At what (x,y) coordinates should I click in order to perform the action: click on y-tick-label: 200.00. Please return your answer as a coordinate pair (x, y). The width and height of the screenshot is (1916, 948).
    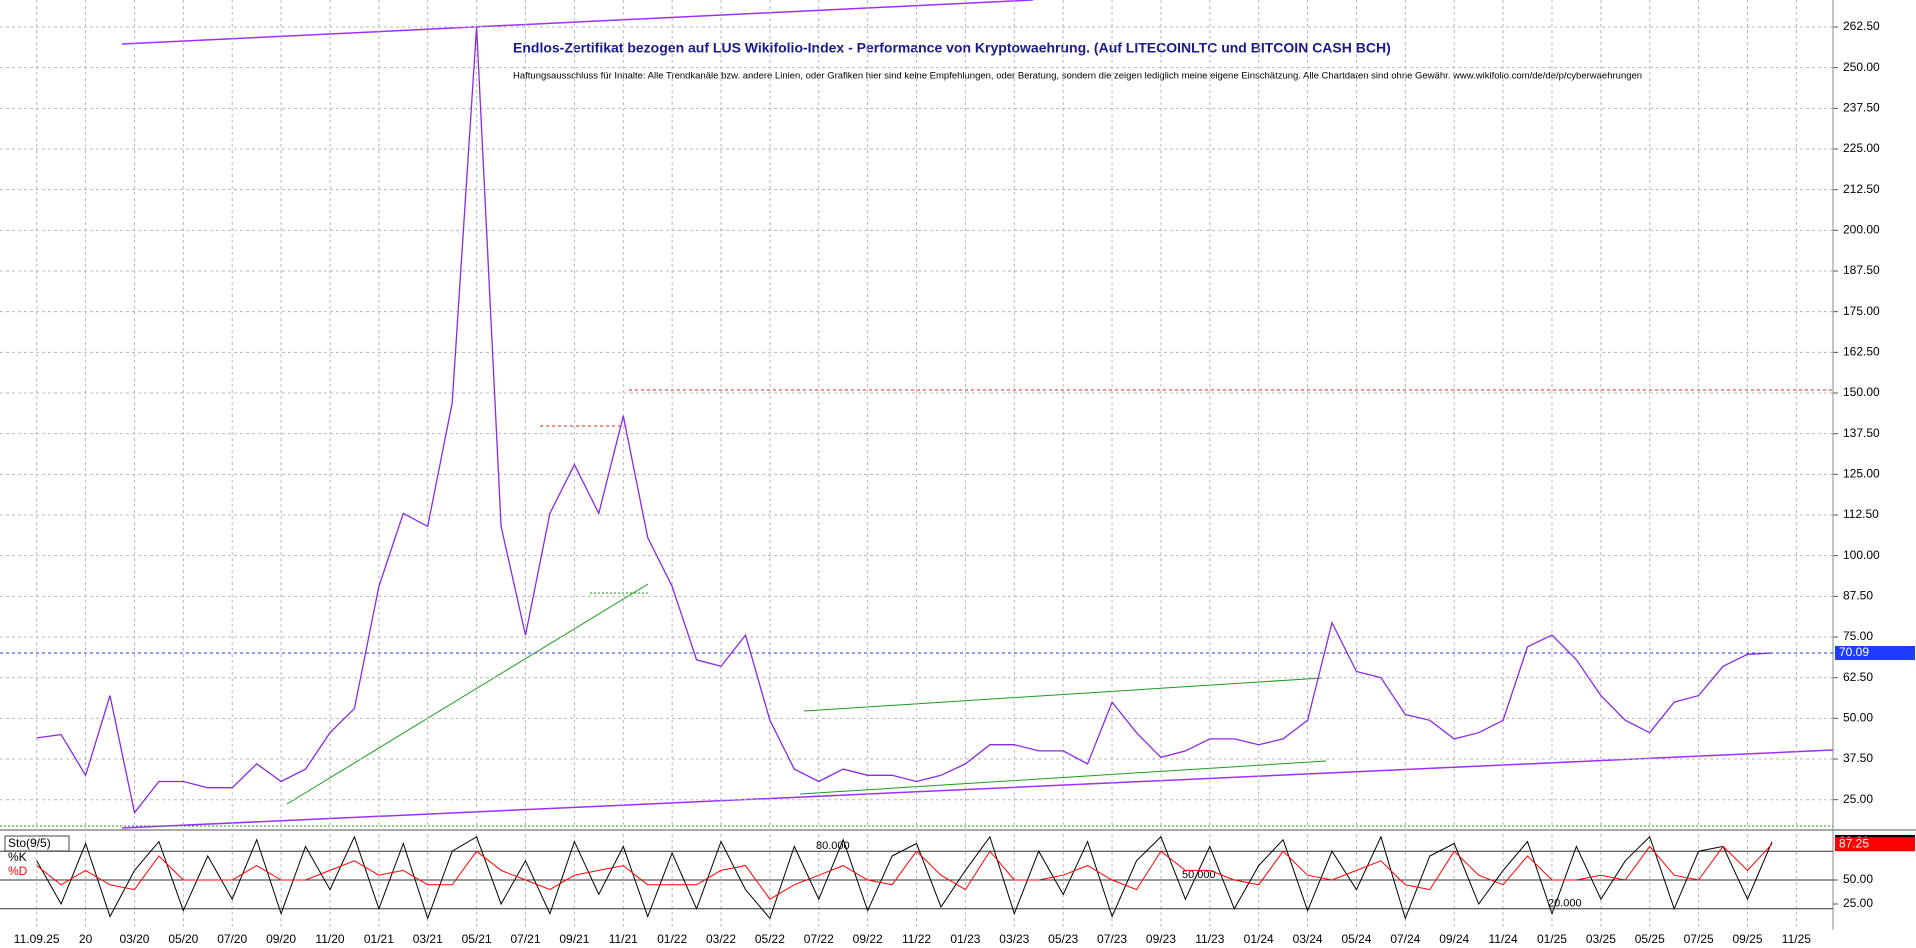
    Looking at the image, I should click on (1861, 230).